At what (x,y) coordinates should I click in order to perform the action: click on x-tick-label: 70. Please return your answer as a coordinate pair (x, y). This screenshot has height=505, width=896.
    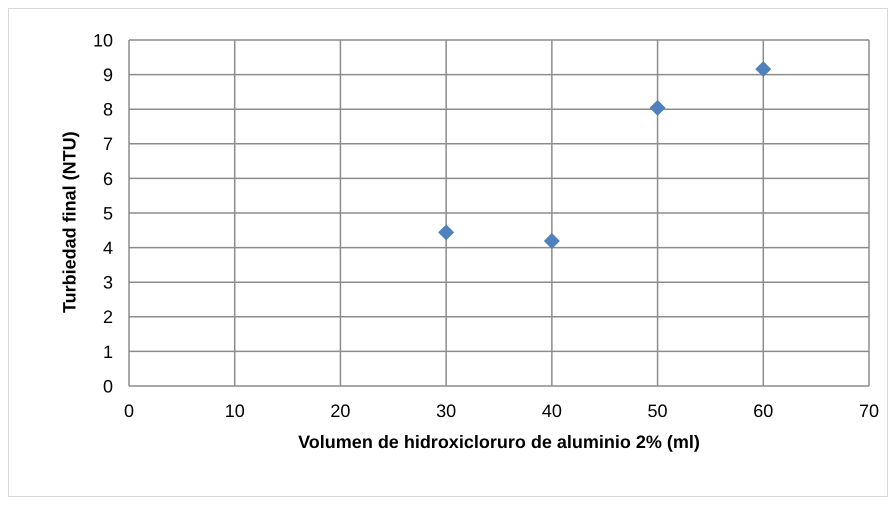
    Looking at the image, I should click on (869, 410).